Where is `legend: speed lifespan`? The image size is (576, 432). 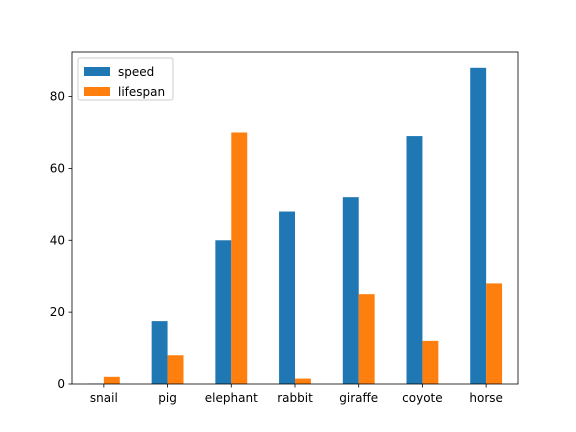 legend: speed lifespan is located at coordinates (125, 79).